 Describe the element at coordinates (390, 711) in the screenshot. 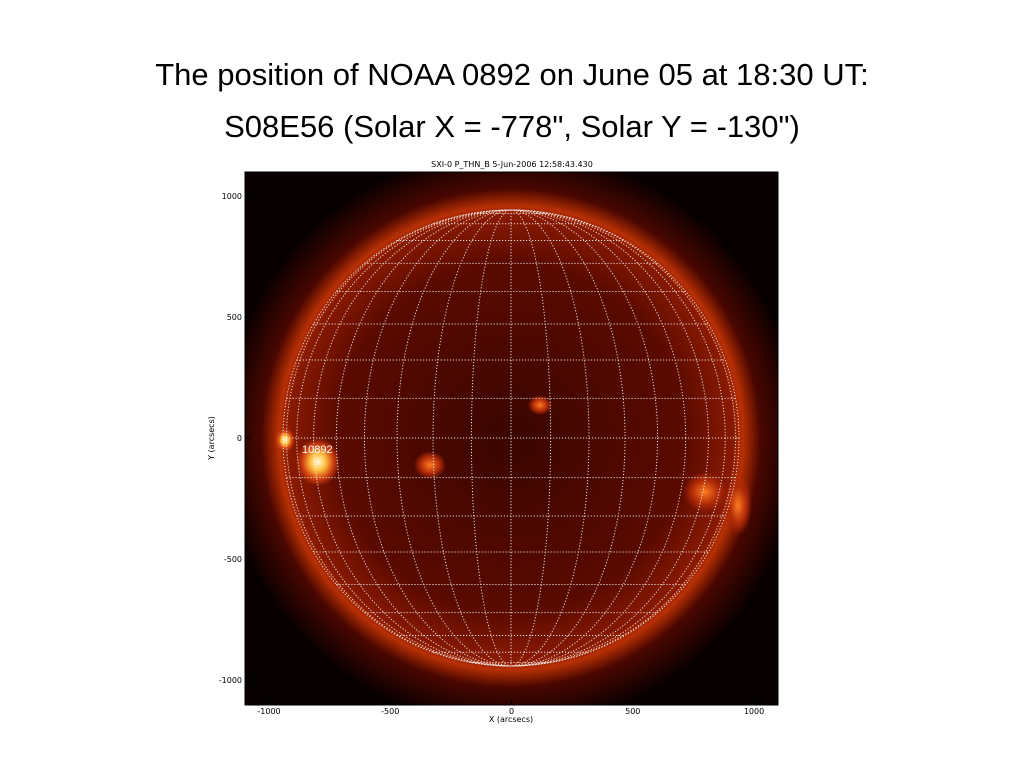

I see `x-tick-label: -500` at that location.